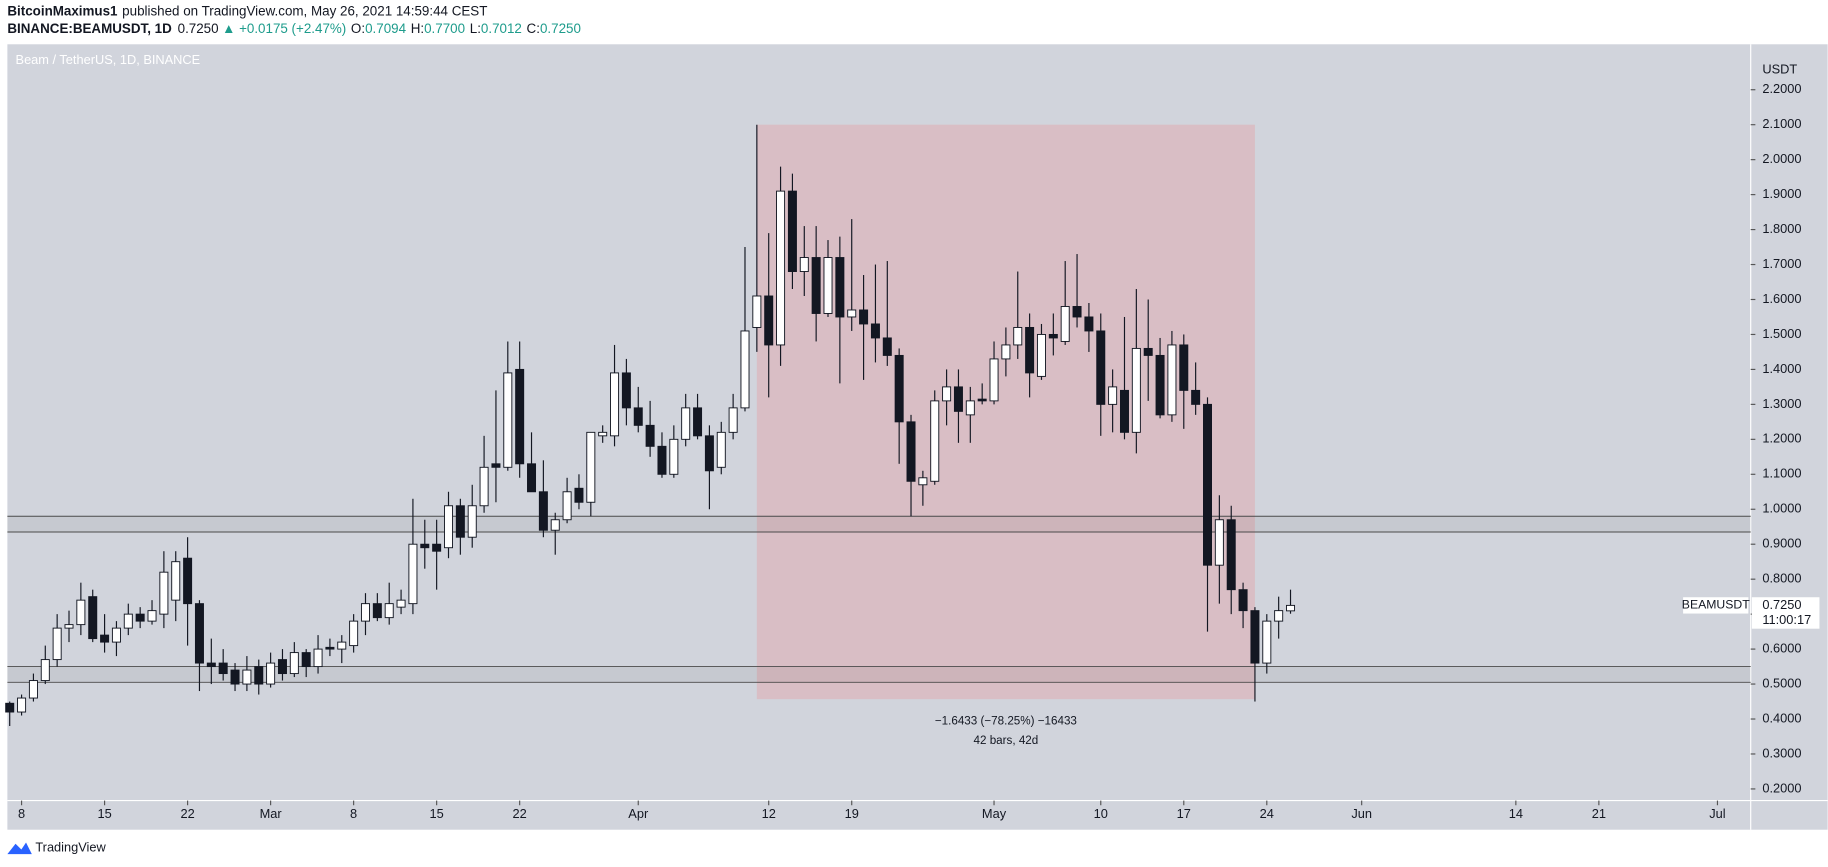  What do you see at coordinates (1361, 813) in the screenshot?
I see `x-tick-label: Jun` at bounding box center [1361, 813].